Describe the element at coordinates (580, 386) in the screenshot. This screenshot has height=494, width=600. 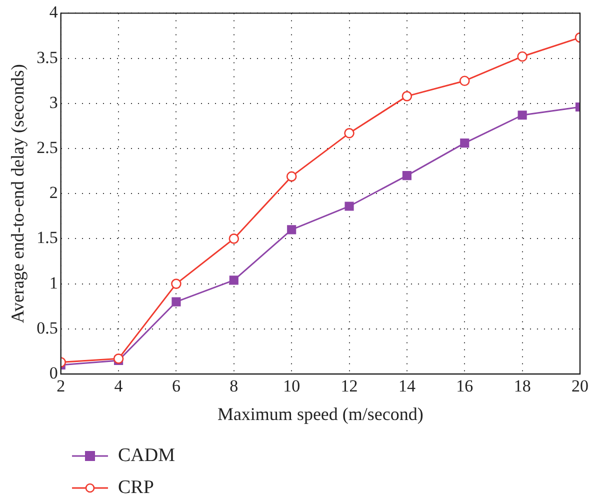
I see `x-tick-label: 20` at that location.